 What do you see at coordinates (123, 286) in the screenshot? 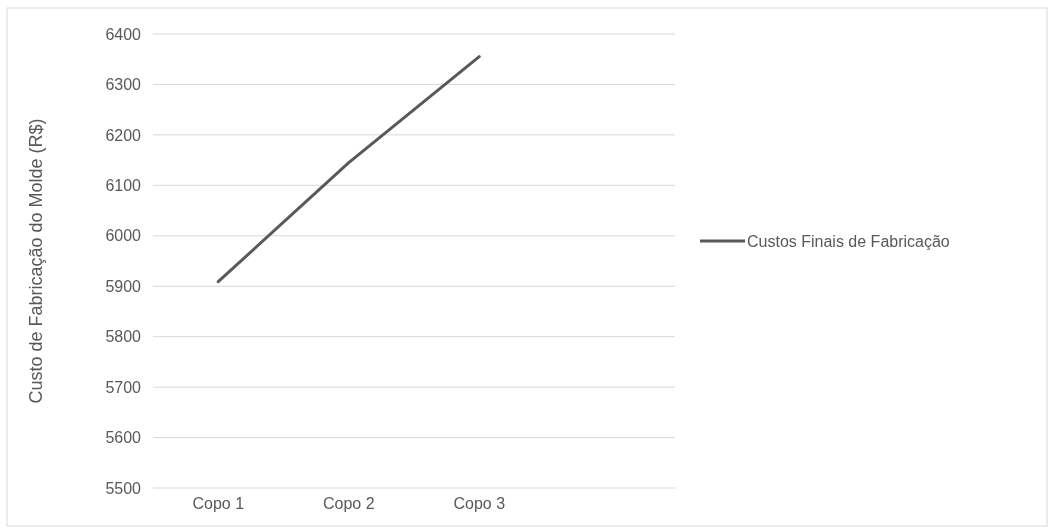
I see `y-tick-label: 5900` at bounding box center [123, 286].